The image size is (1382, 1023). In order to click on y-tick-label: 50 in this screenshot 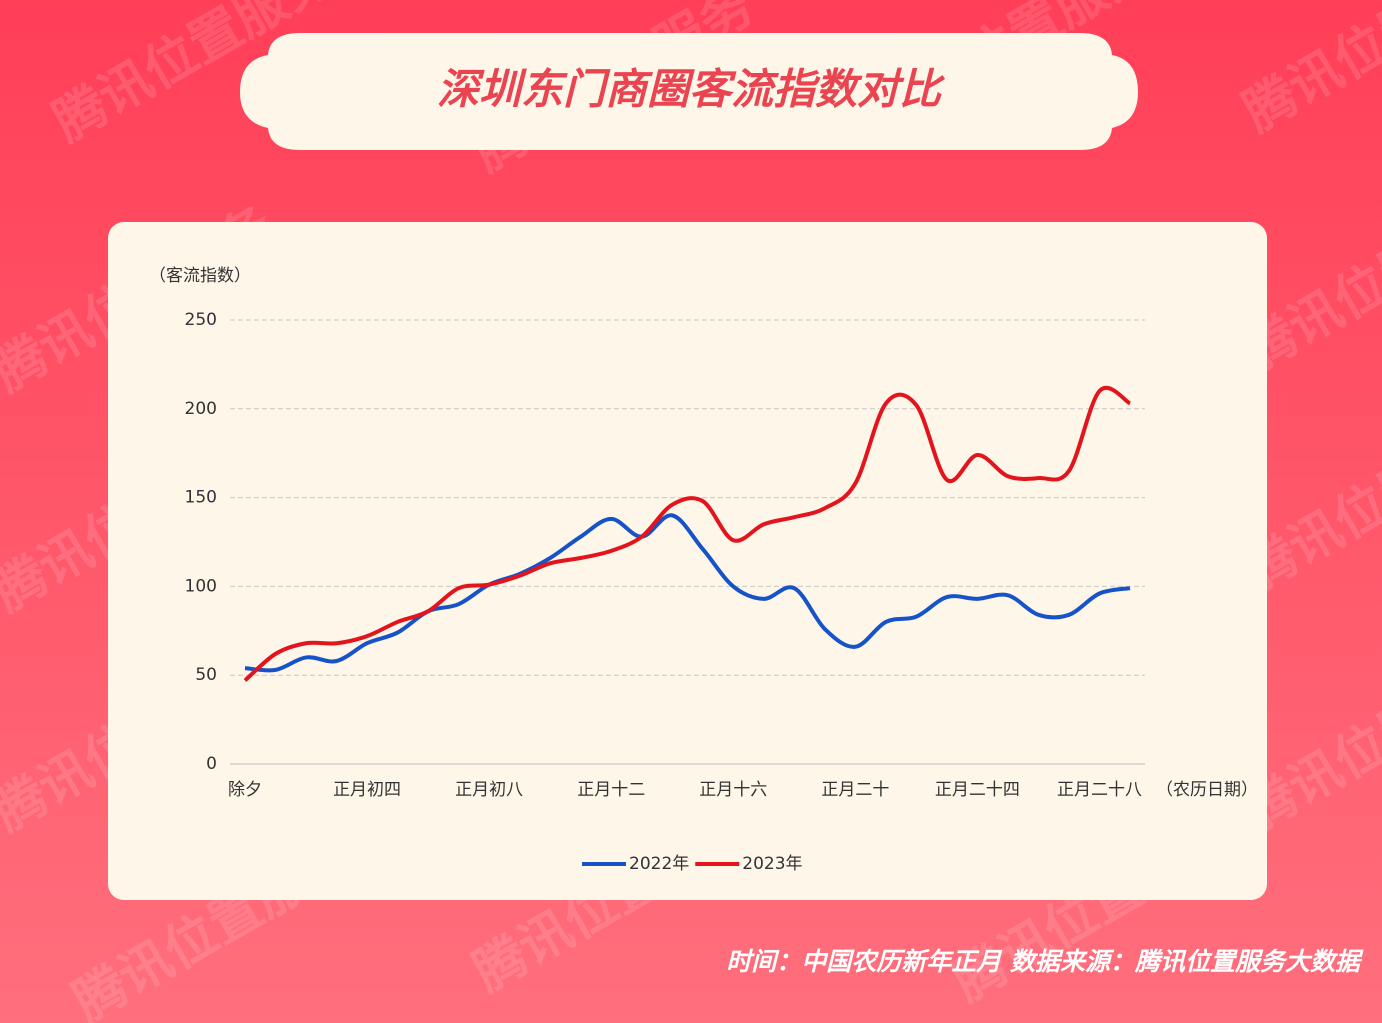, I will do `click(206, 675)`.